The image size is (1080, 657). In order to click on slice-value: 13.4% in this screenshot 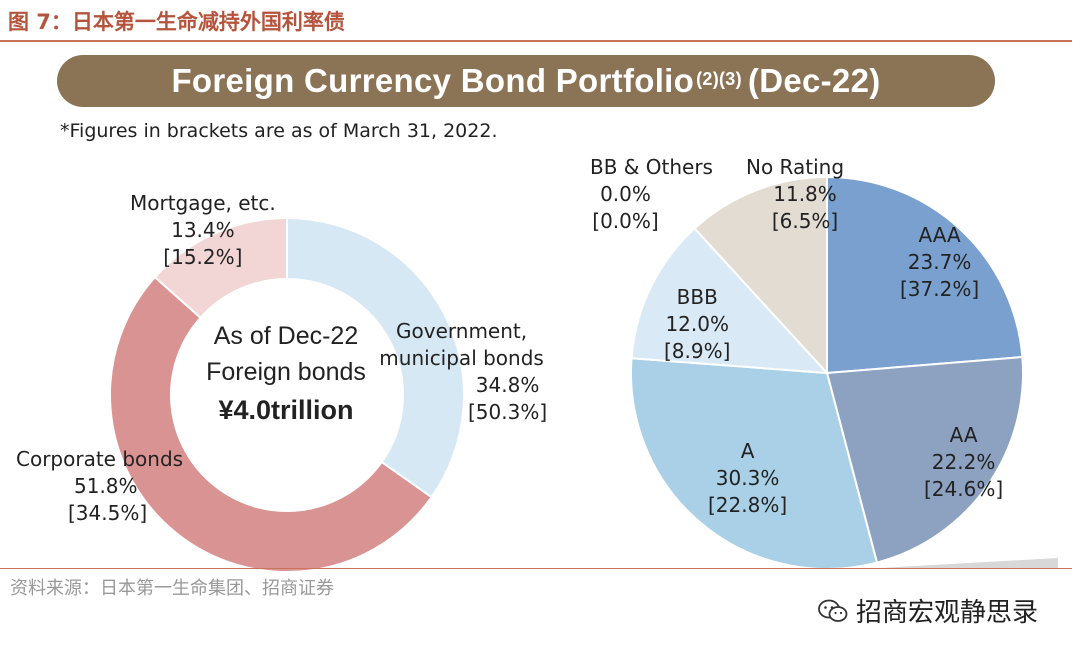, I will do `click(203, 230)`.